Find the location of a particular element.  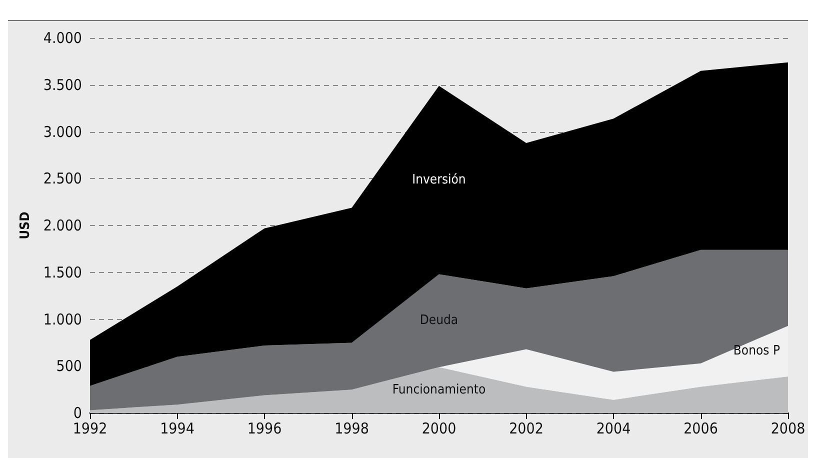

x-tick-label: 2002 is located at coordinates (526, 429).